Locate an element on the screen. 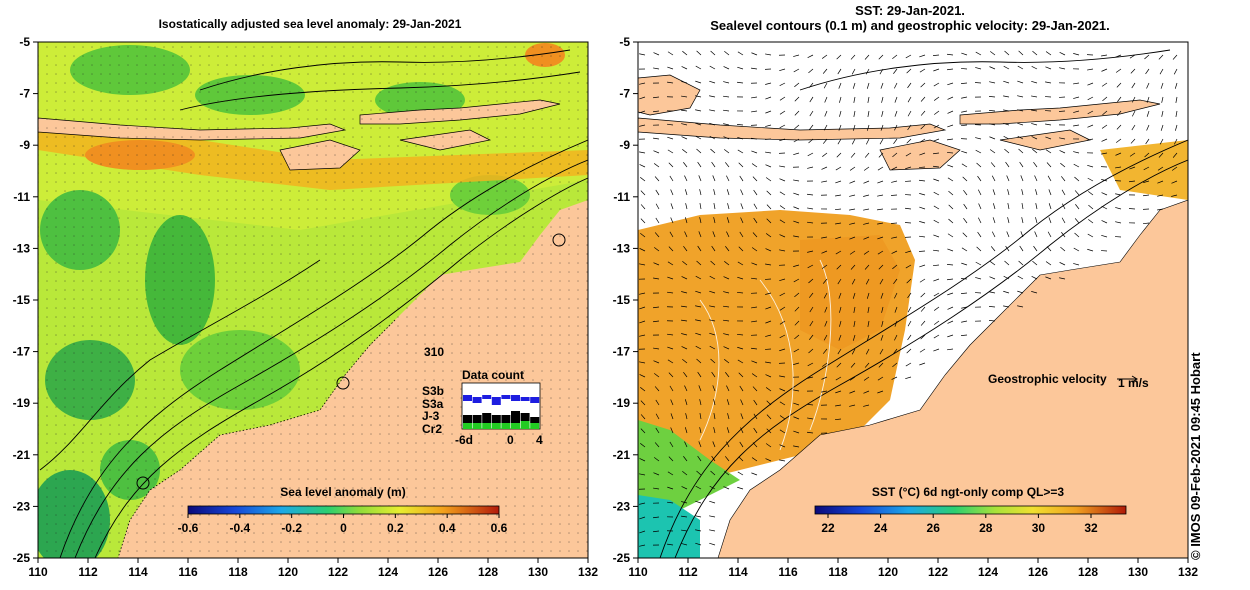 This screenshot has height=590, width=1250. sla-colorbar-tick-label: 0.2 is located at coordinates (395, 528).